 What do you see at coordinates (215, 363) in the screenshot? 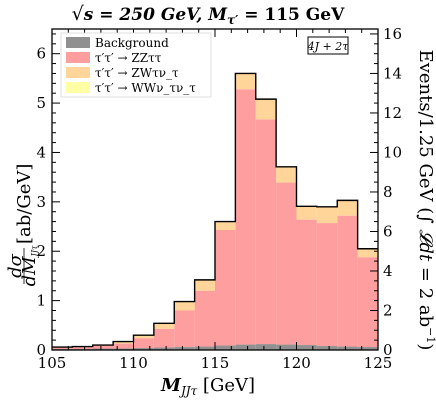
I see `x-tick-label-115: 115` at bounding box center [215, 363].